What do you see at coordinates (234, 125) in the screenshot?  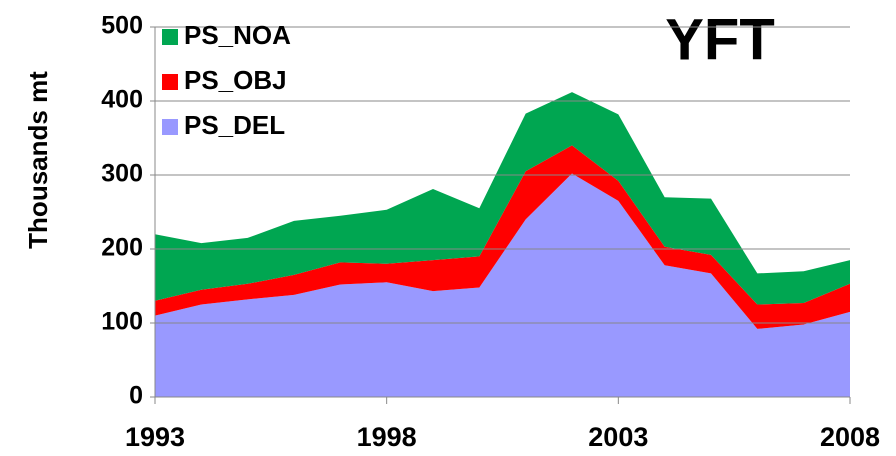 I see `legend-label: PS_DEL` at bounding box center [234, 125].